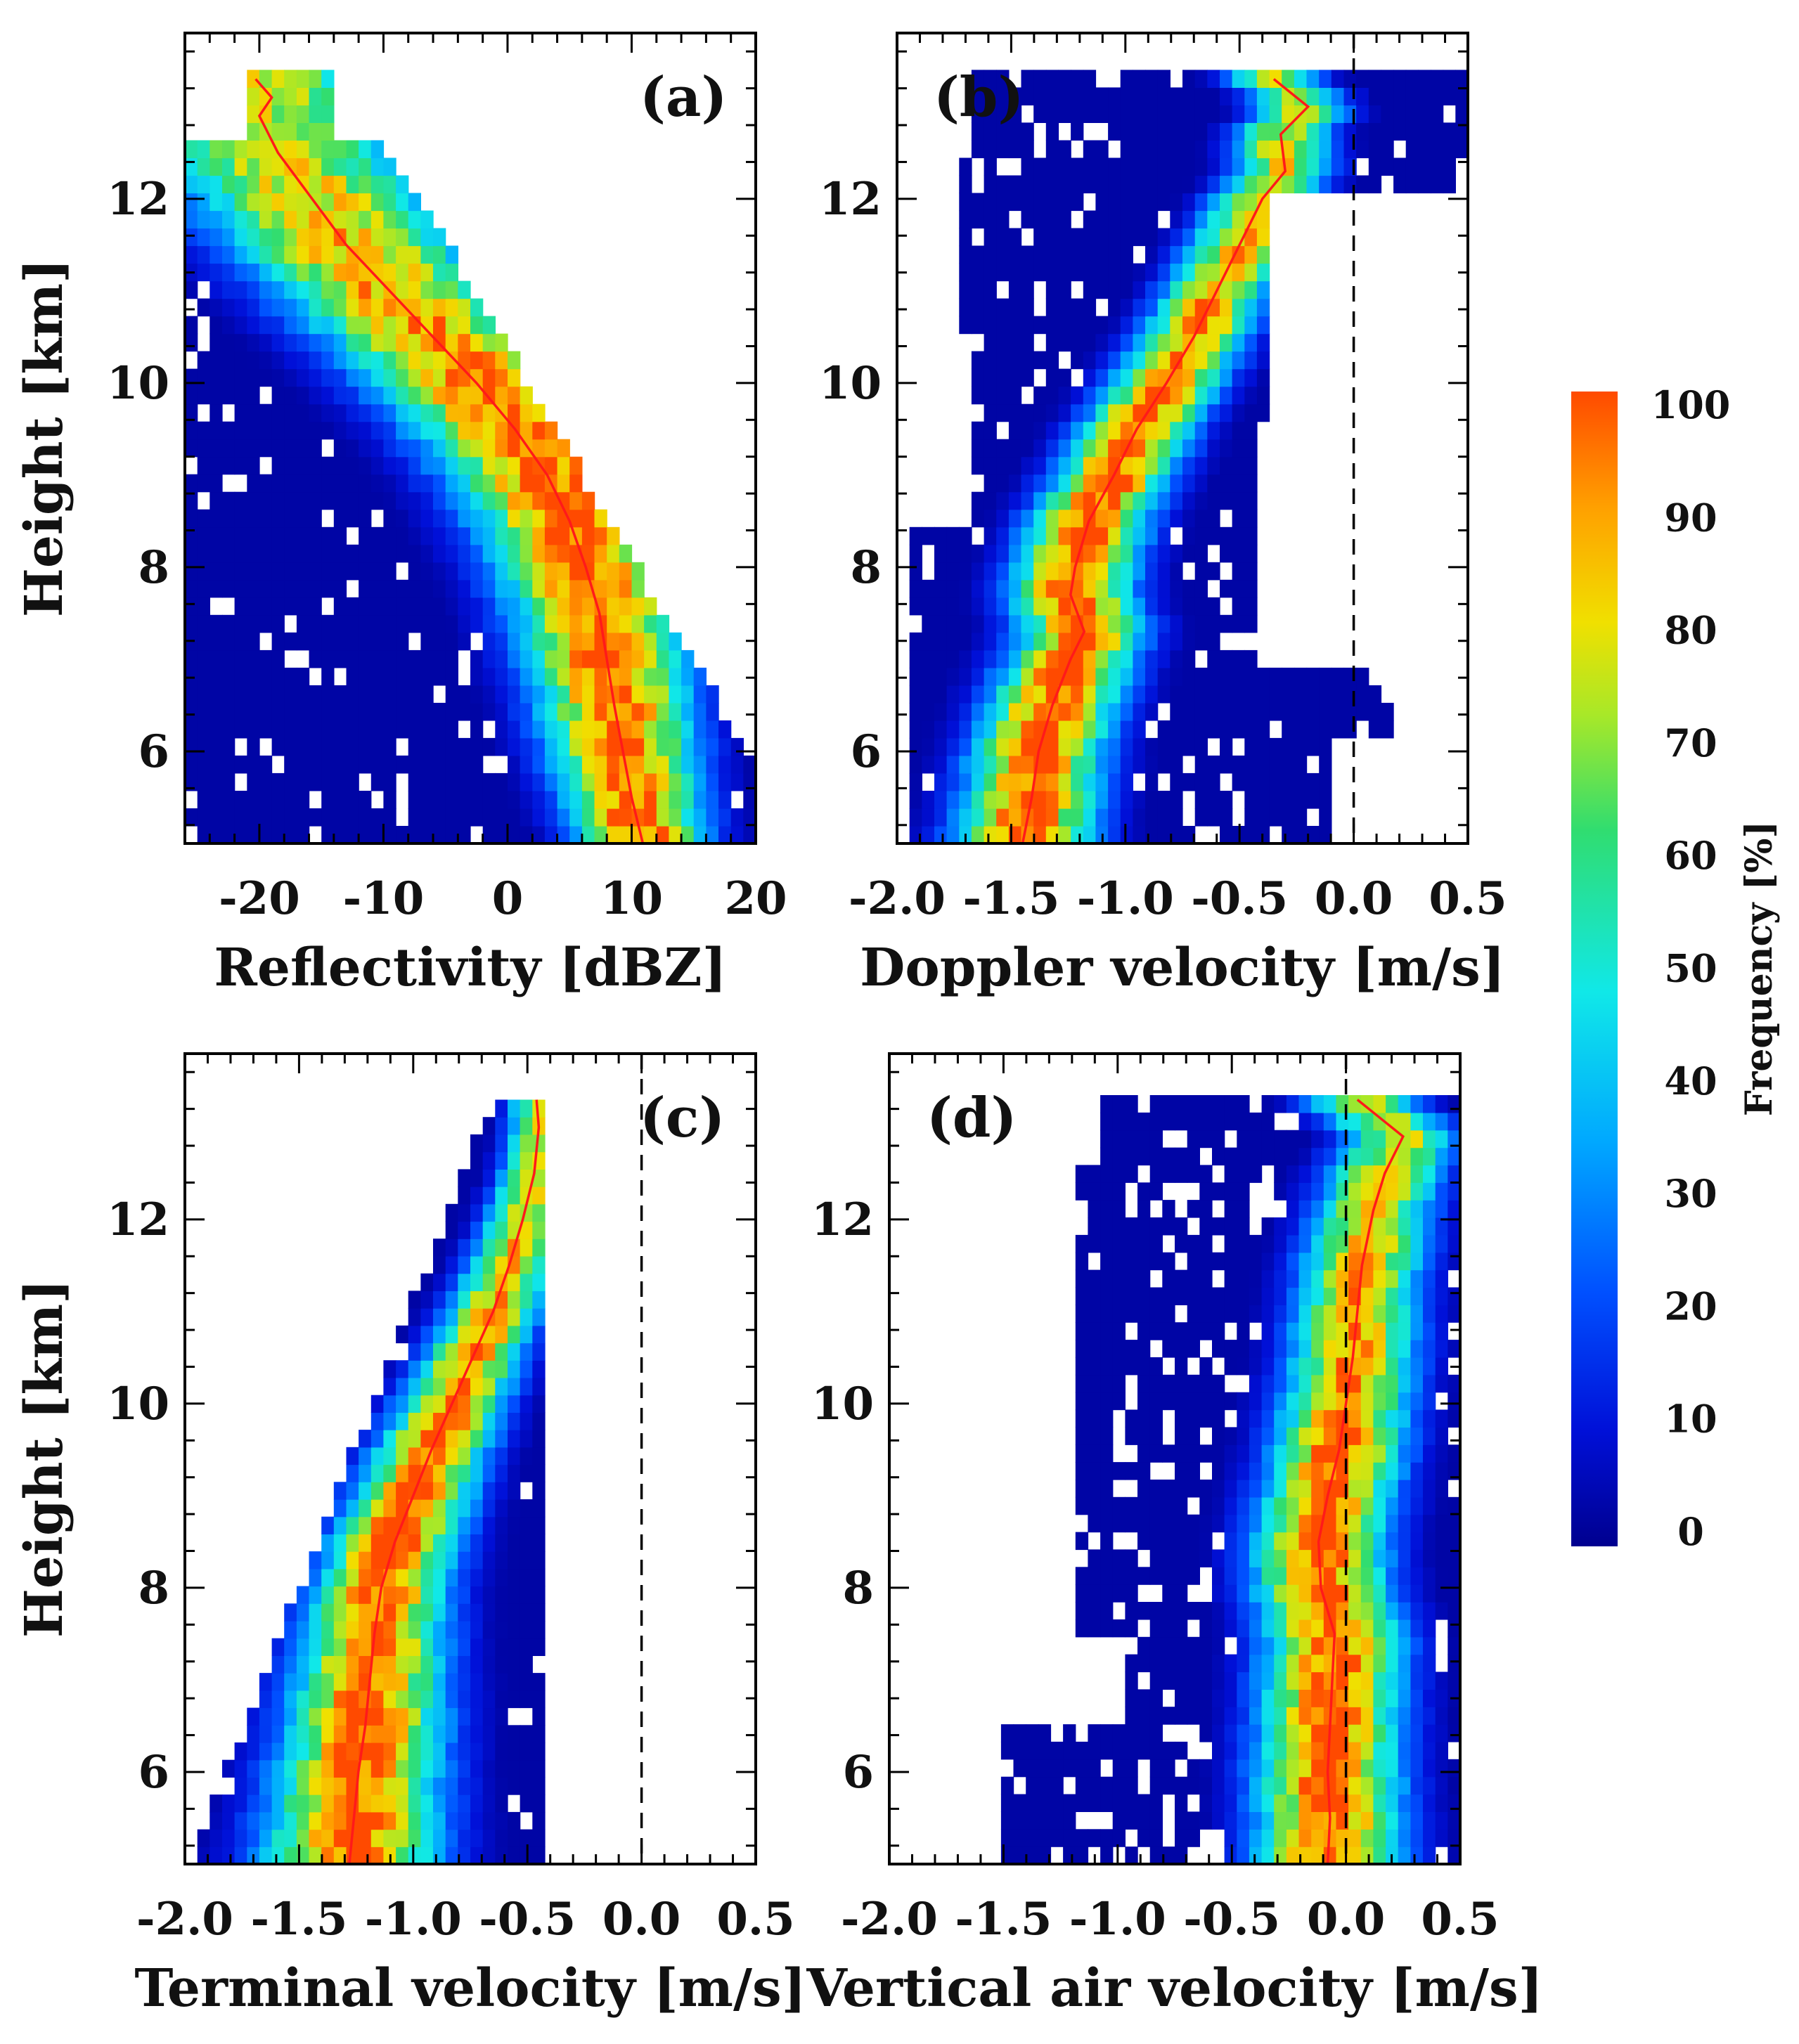  I want to click on x-tick-label: 0.5, so click(1468, 899).